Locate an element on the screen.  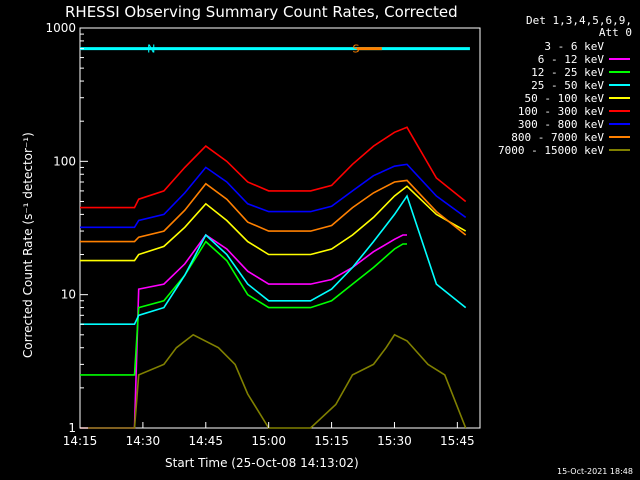
y-tick-label: 10 is located at coordinates (68, 295).